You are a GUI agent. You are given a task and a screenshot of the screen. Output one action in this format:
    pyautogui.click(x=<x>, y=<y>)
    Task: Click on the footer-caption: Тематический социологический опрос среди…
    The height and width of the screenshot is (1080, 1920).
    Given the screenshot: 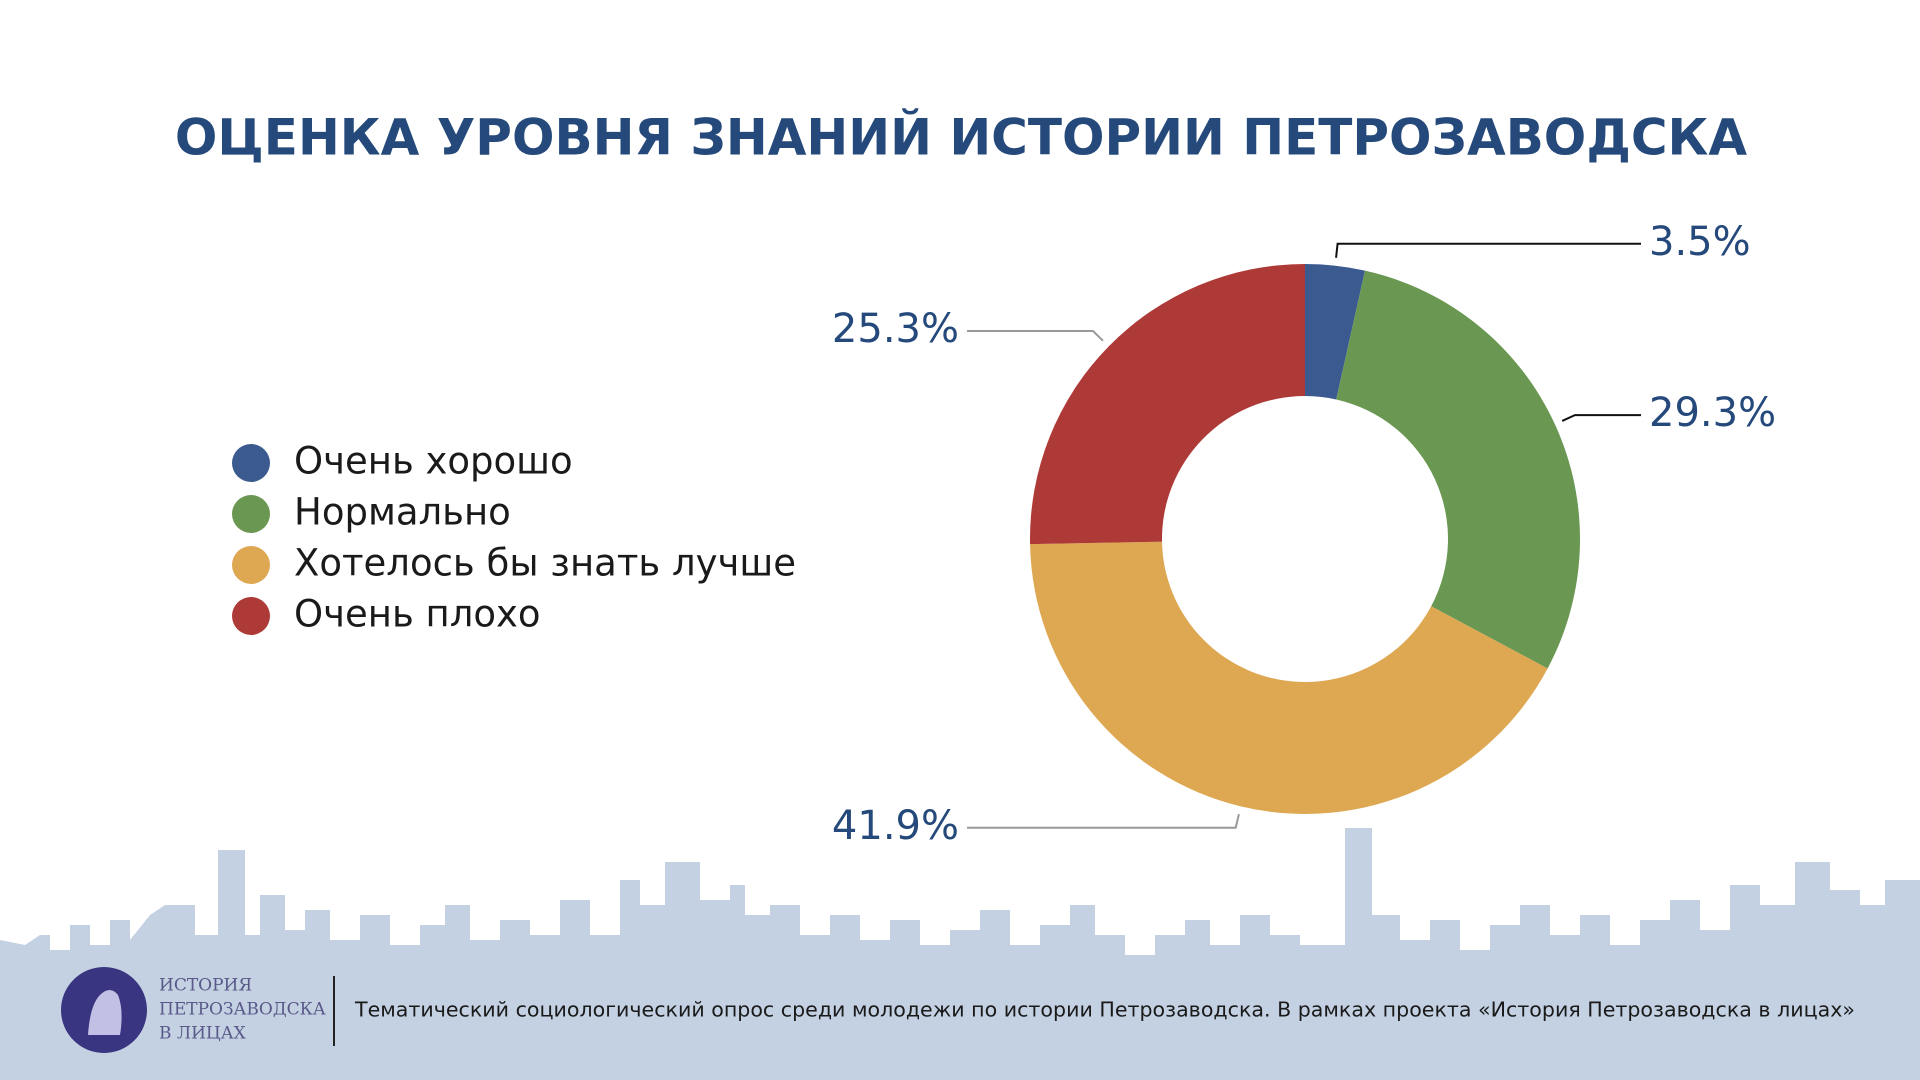 What is the action you would take?
    pyautogui.click(x=1104, y=1010)
    